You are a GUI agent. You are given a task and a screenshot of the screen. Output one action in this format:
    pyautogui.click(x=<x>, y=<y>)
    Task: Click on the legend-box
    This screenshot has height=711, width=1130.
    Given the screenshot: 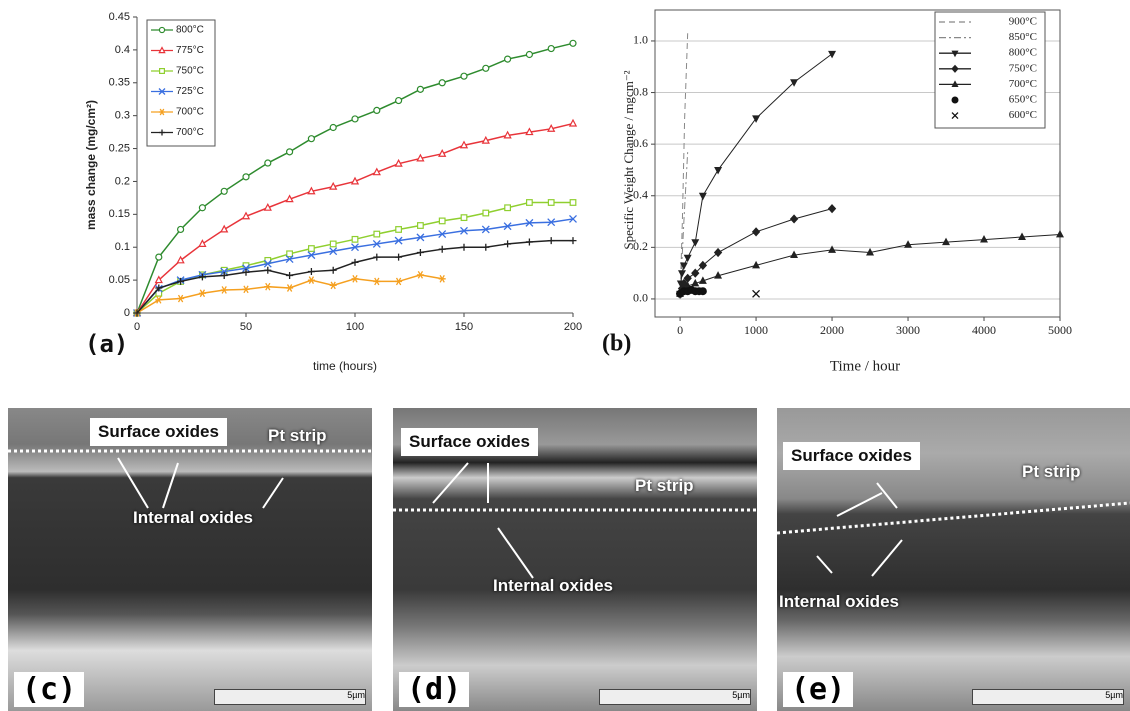 What is the action you would take?
    pyautogui.click(x=181, y=83)
    